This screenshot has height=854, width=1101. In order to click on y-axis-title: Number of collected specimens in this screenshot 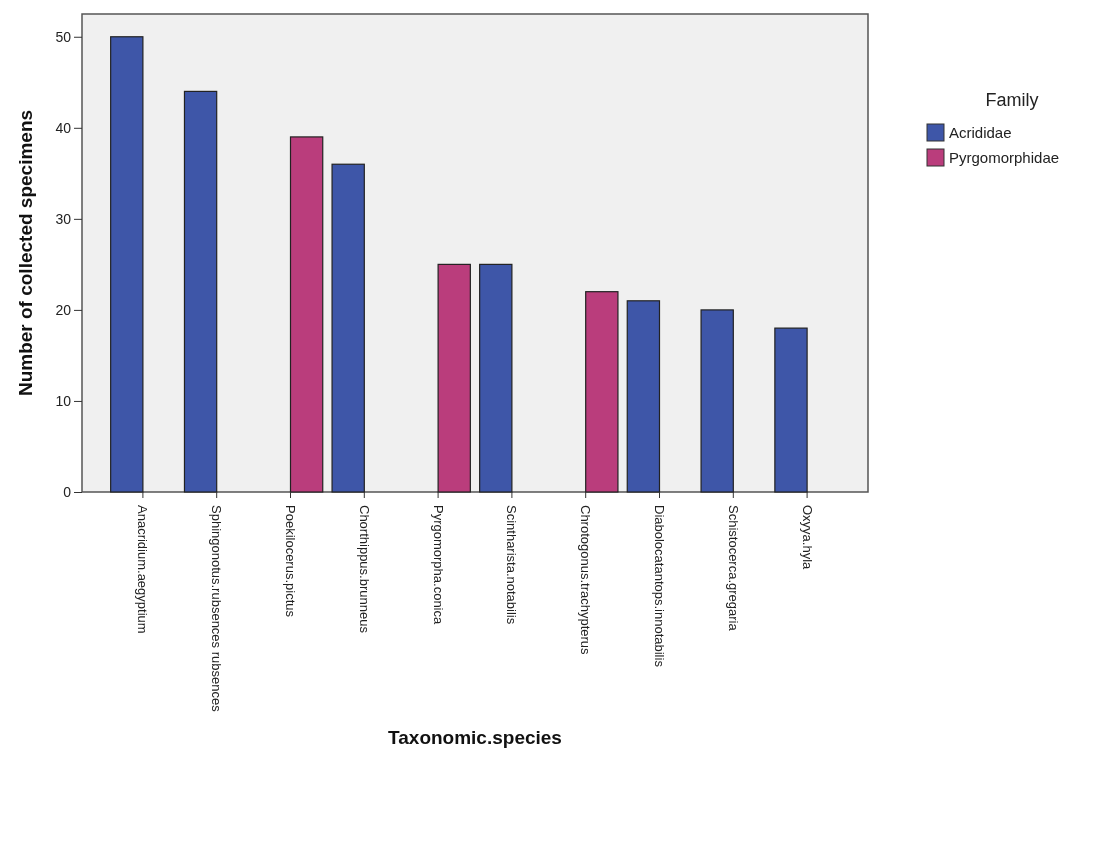, I will do `click(25, 253)`.